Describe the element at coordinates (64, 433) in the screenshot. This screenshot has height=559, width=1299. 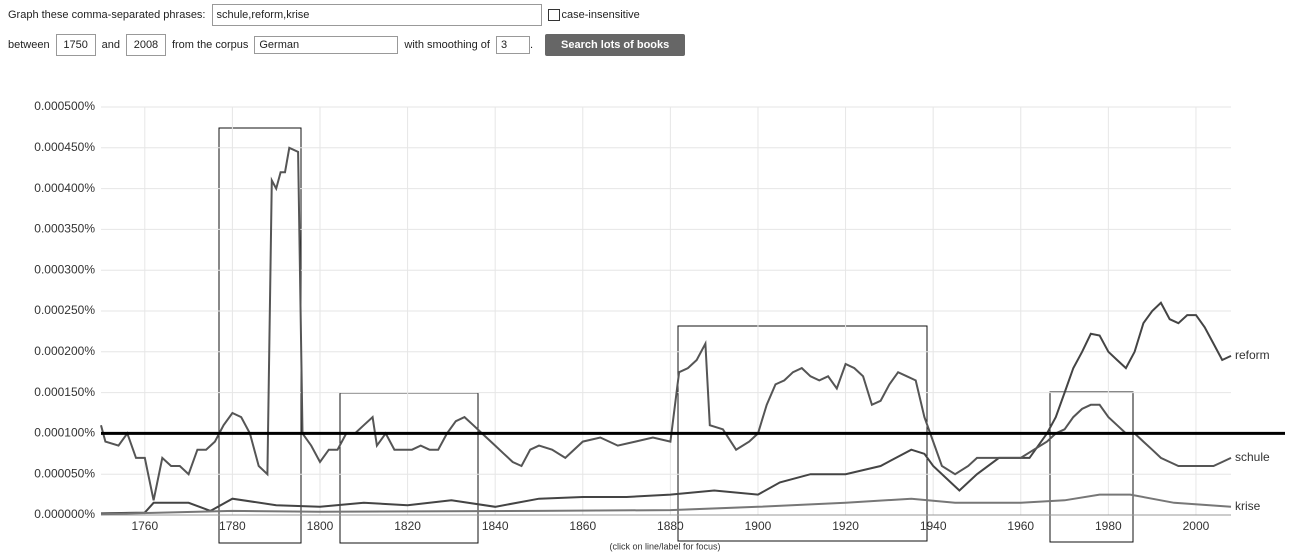
I see `y-tick-label: 0.000100%` at that location.